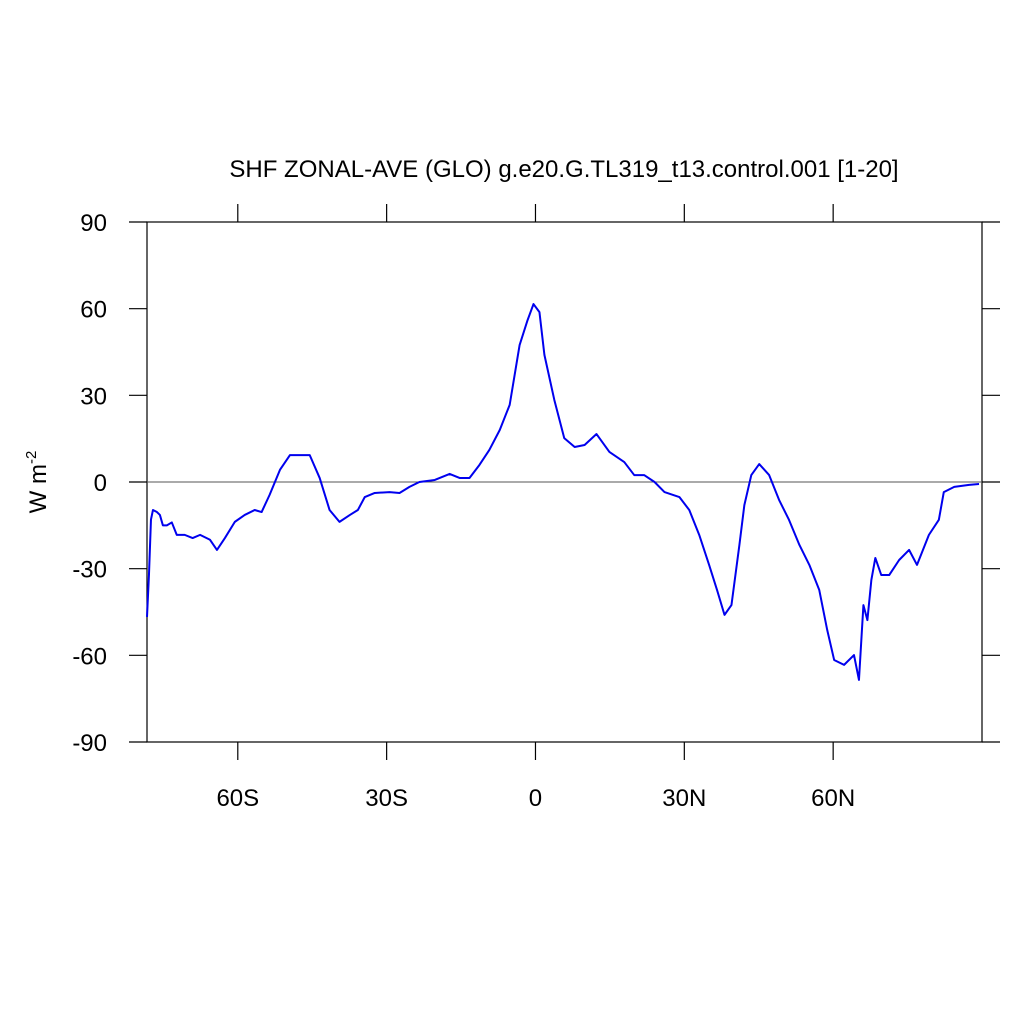 This screenshot has height=1029, width=1024. What do you see at coordinates (93, 310) in the screenshot?
I see `y-tick-label: 60` at bounding box center [93, 310].